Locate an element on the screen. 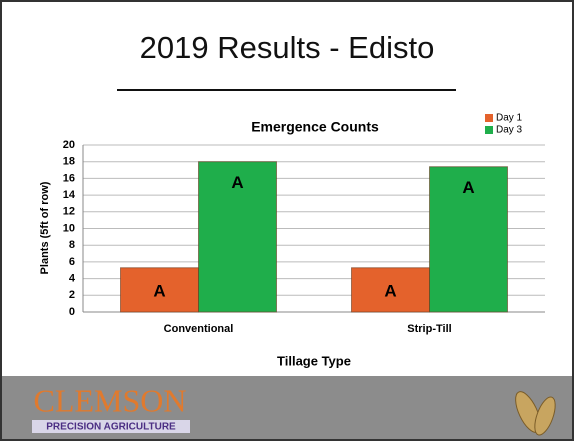  footer-tagline: PRECISION AGRICULTURE is located at coordinates (111, 427).